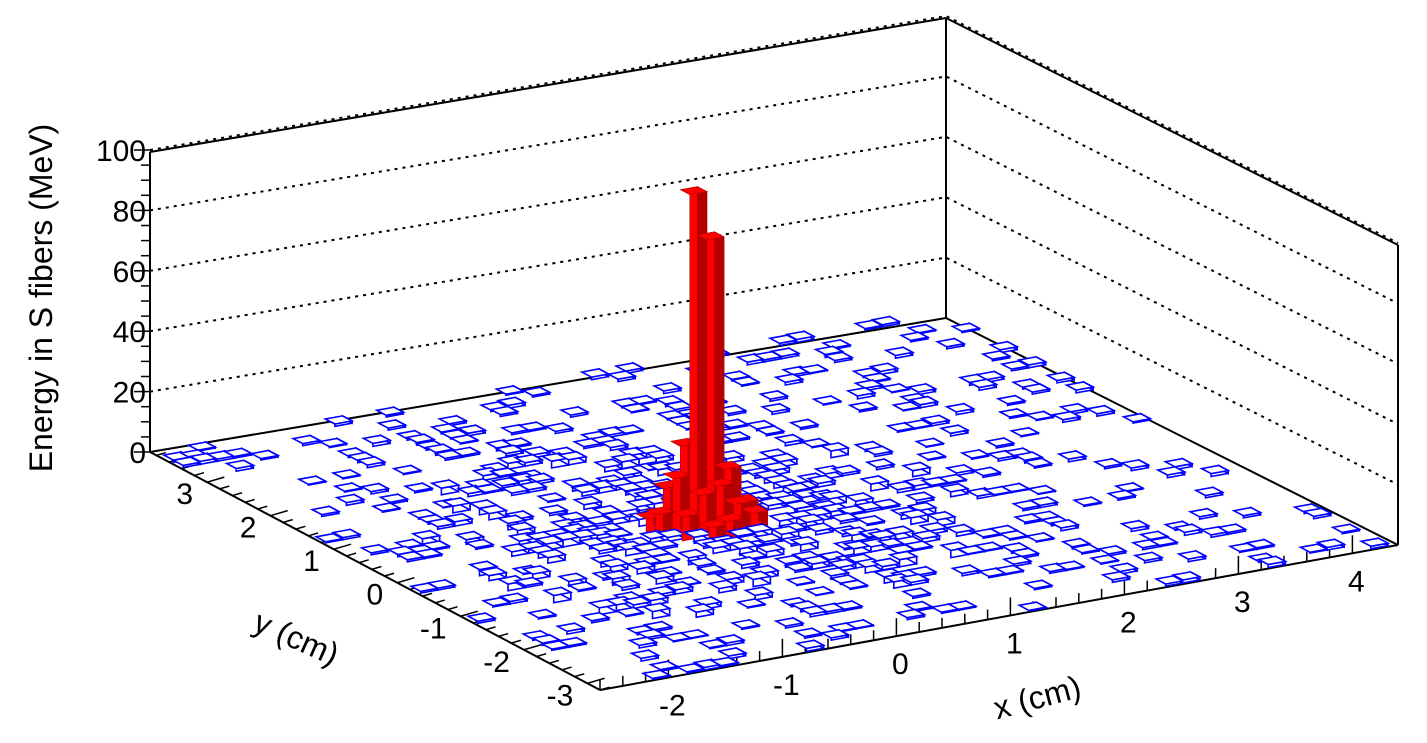 The height and width of the screenshot is (743, 1427). Describe the element at coordinates (129, 211) in the screenshot. I see `z-tick-label: 80` at that location.